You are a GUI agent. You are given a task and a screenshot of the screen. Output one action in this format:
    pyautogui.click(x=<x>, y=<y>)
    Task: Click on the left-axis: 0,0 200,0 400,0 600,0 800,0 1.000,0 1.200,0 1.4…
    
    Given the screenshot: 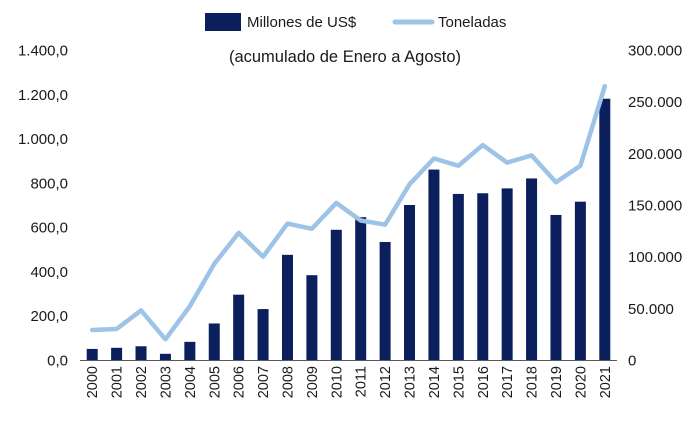 What is the action you would take?
    pyautogui.click(x=43, y=206)
    